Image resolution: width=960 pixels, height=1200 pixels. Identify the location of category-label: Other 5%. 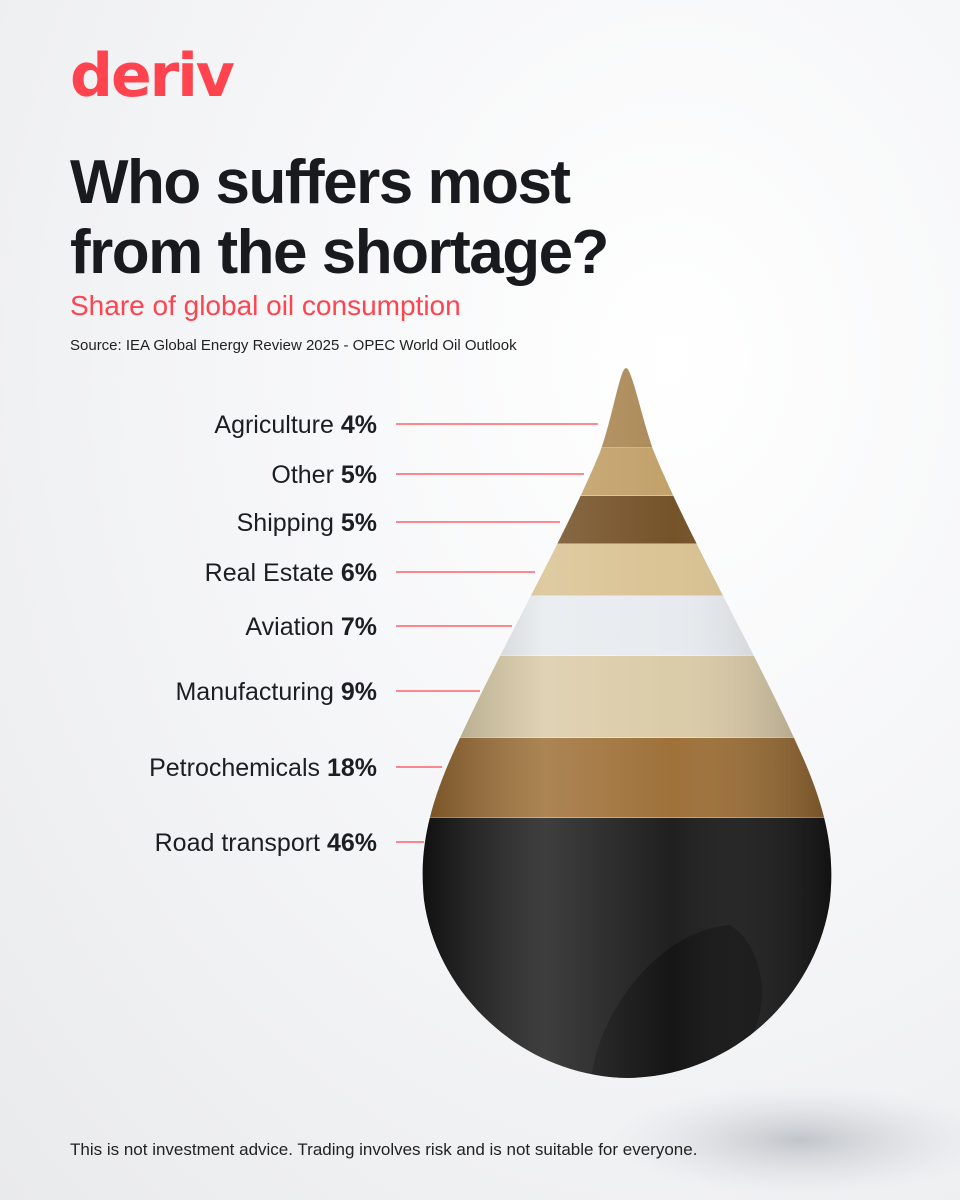
(324, 475).